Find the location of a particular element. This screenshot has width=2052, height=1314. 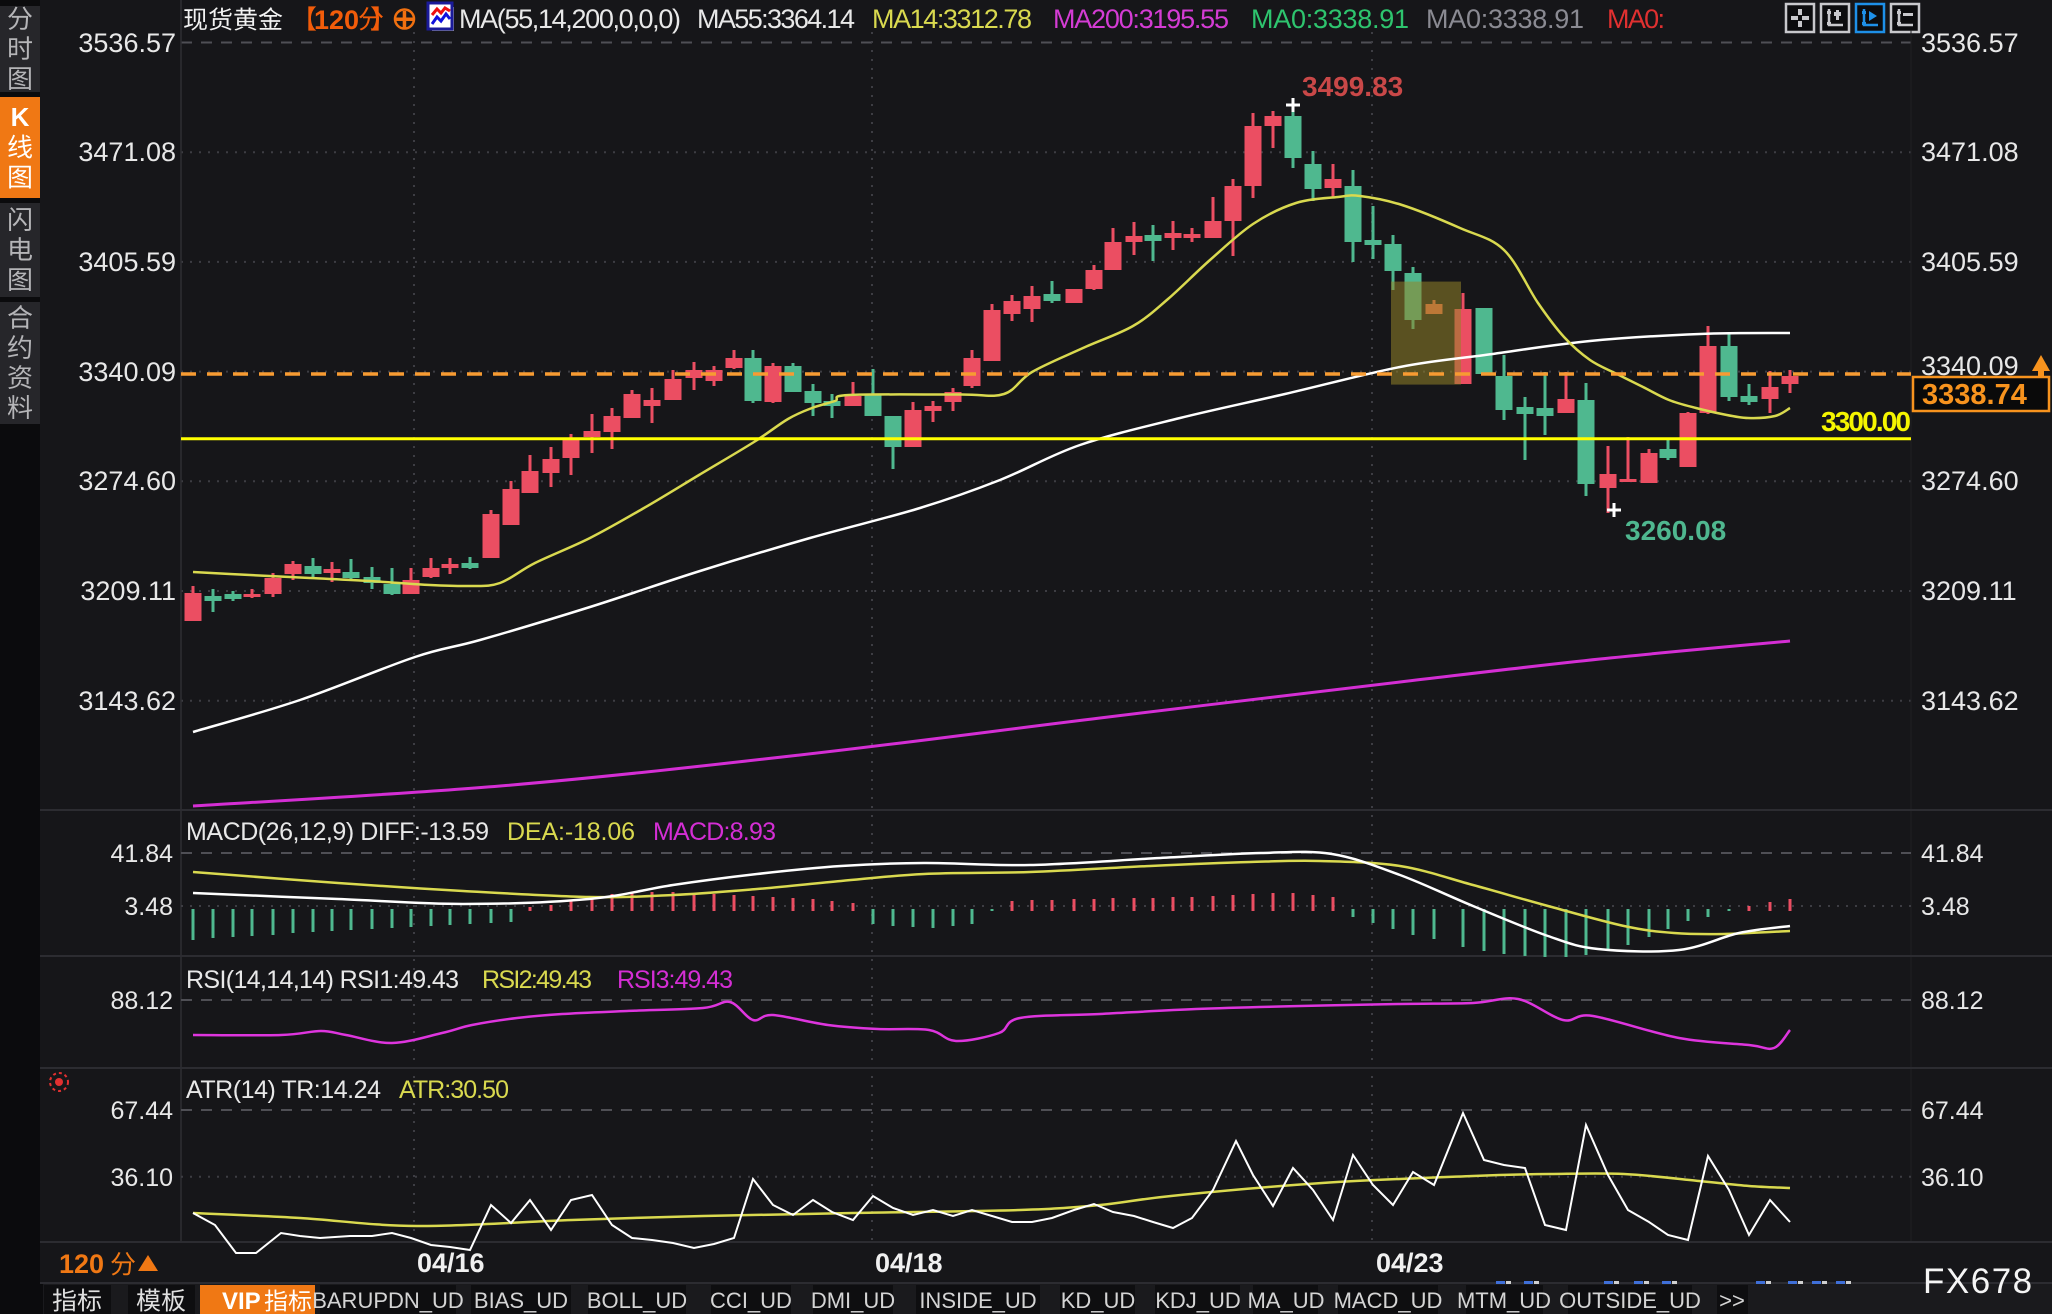

svg-text: BIAS_UD is located at coordinates (521, 1300).